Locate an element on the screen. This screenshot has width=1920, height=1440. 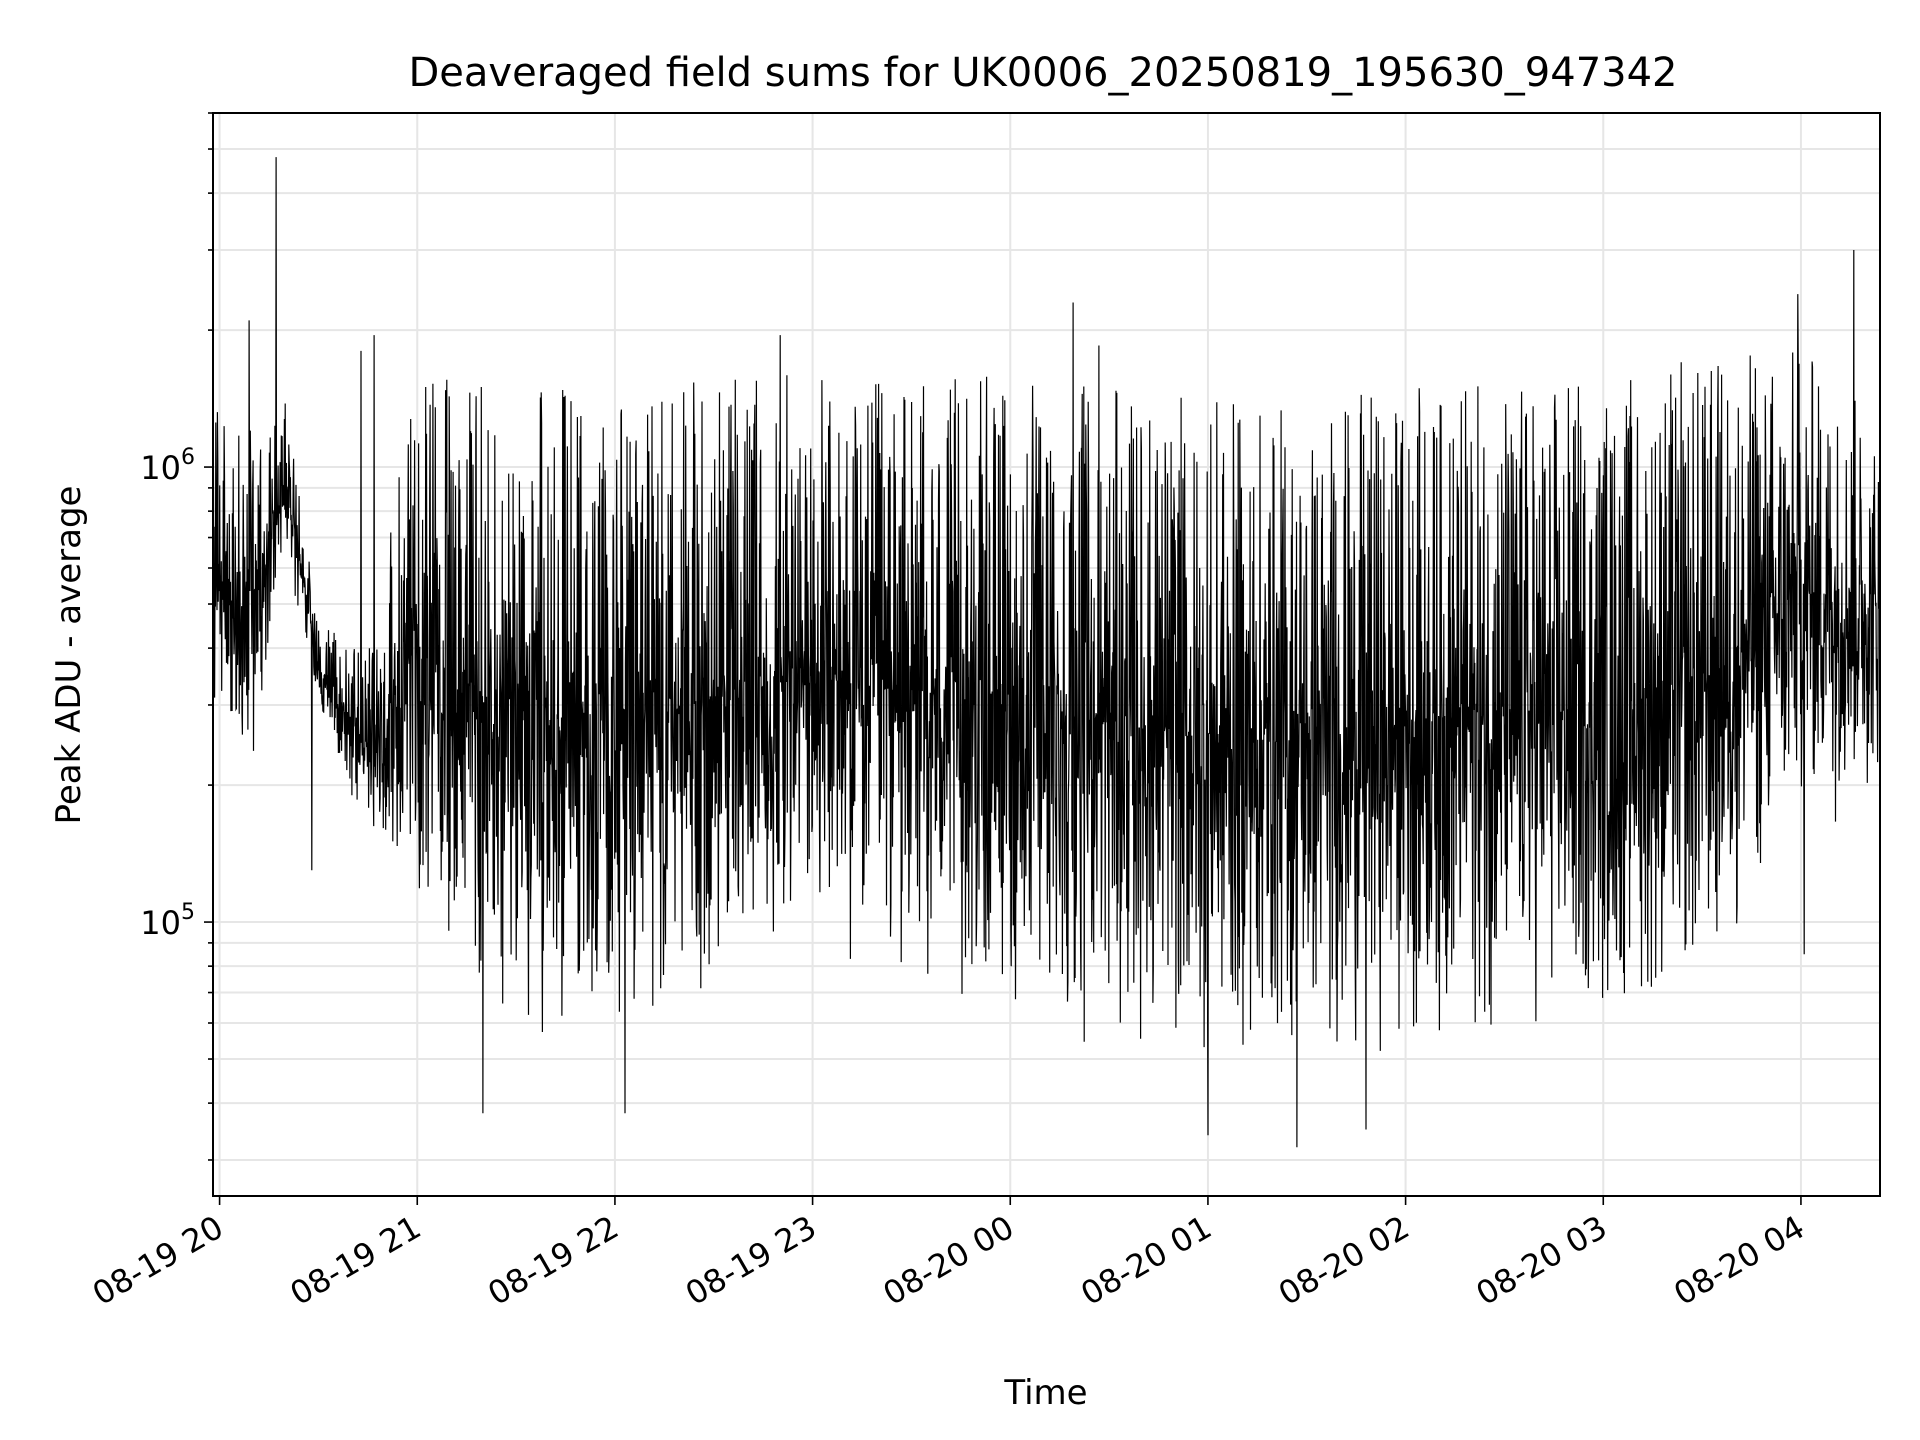
y-tick-label: 10⁶ is located at coordinates (167, 466).